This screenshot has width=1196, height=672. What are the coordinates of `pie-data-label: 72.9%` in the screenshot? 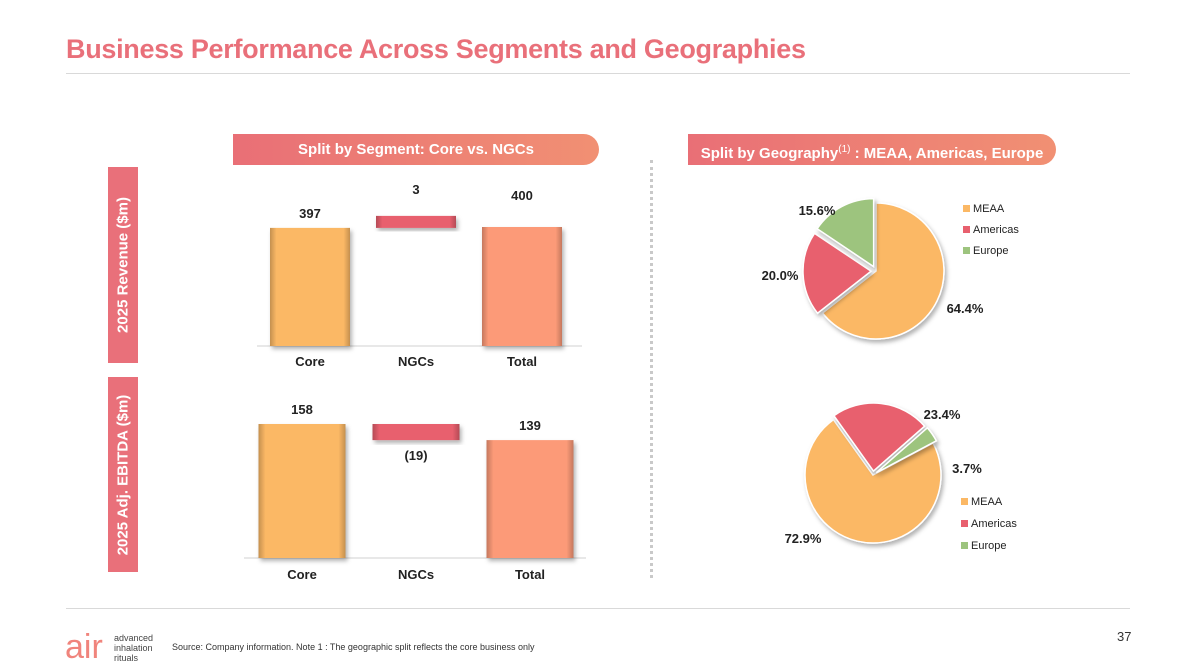 It's located at (803, 538).